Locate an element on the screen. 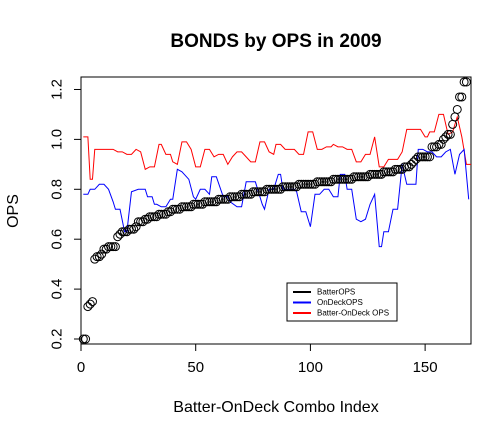 The image size is (485, 441). y-axis: 0.2 0.4 0.6 0.8 1.0 1.2 is located at coordinates (65, 214).